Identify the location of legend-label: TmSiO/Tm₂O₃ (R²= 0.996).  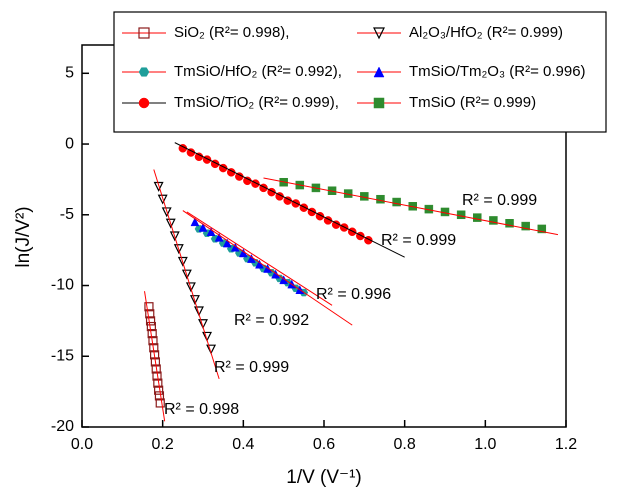
(497, 71).